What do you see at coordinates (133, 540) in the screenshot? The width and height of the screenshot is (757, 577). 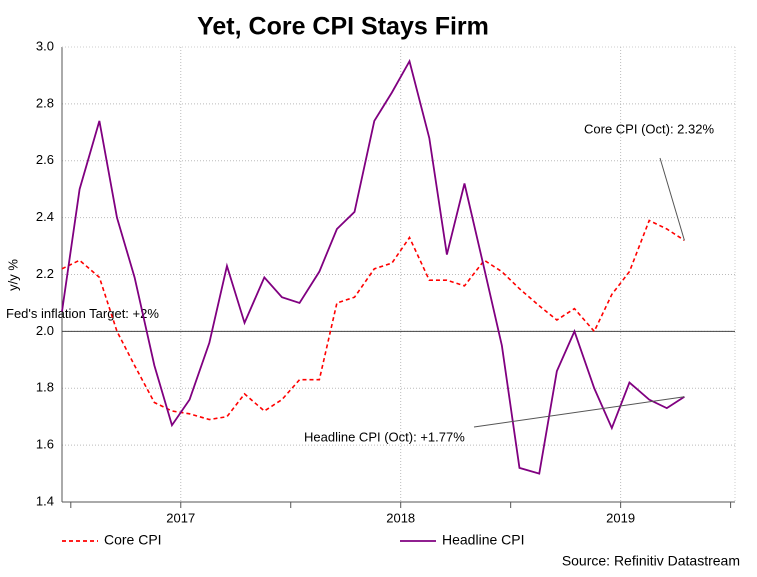 I see `legend-label: Core CPI` at bounding box center [133, 540].